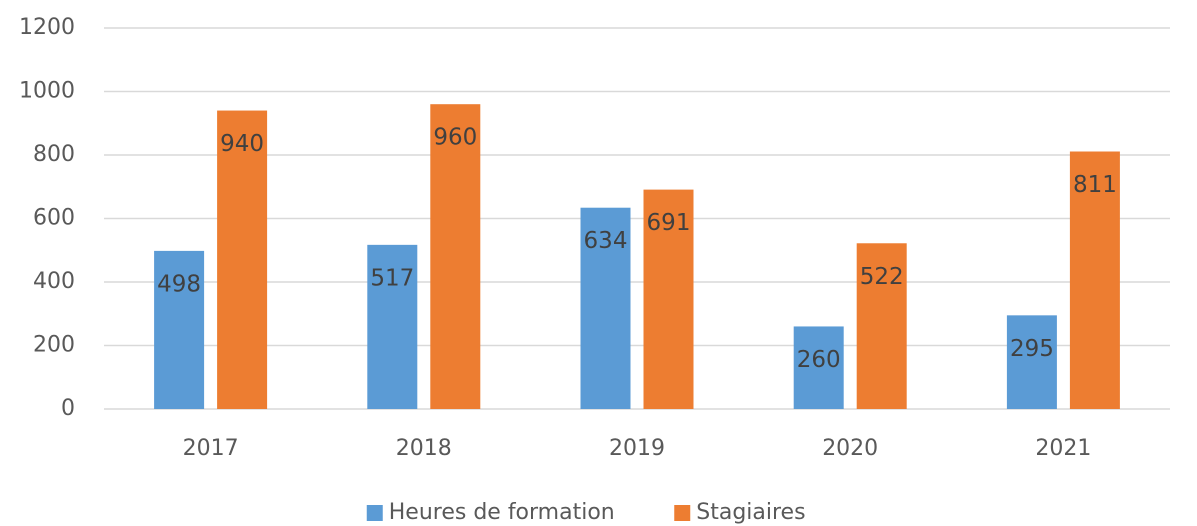 The width and height of the screenshot is (1197, 526). I want to click on x-tick-label: 2017, so click(211, 448).